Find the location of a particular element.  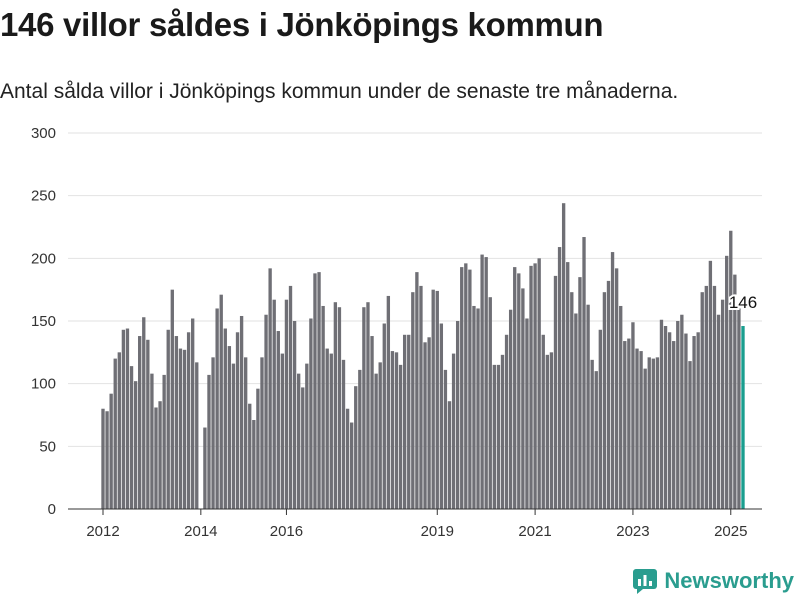

x-tick-label: 2012 is located at coordinates (102, 531).